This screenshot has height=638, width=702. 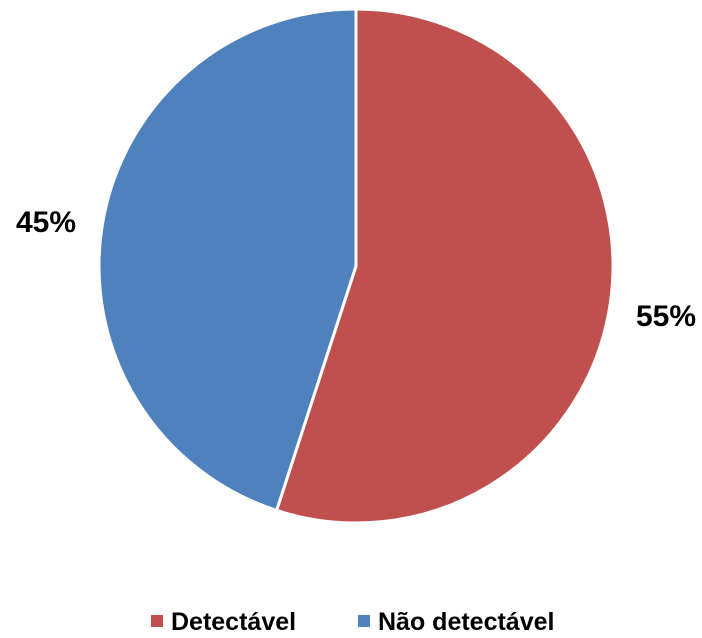 I want to click on data-label-detectavel: 55%, so click(x=666, y=316).